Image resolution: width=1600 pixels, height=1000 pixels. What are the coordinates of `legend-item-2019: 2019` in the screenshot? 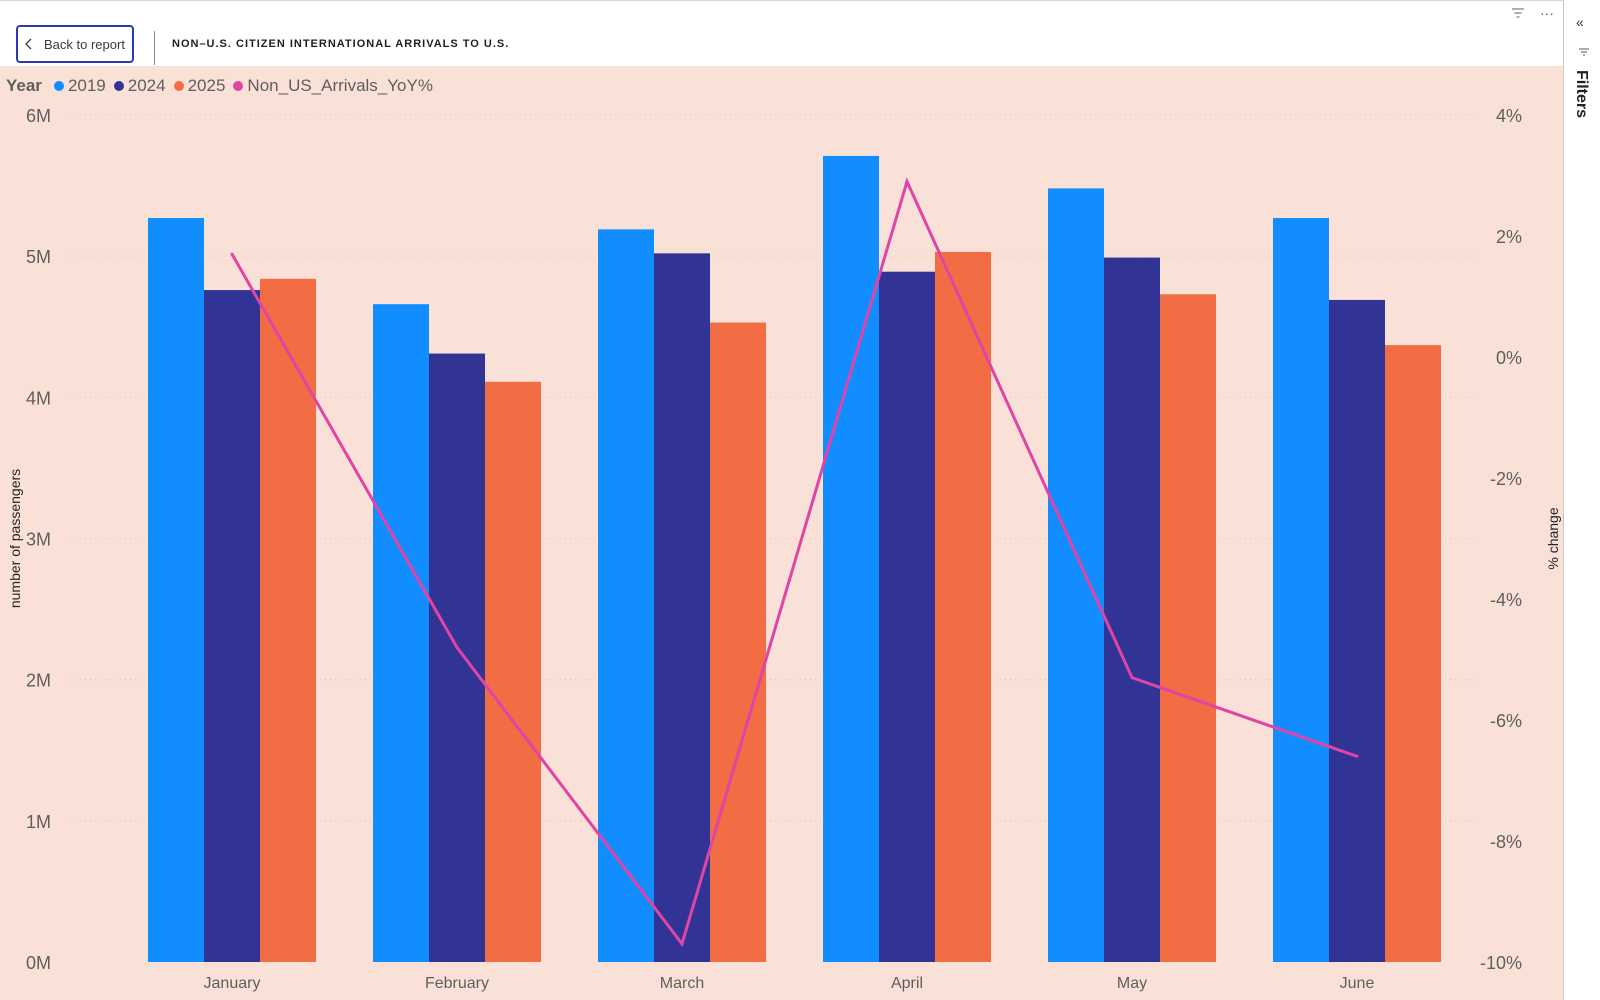 It's located at (79, 86).